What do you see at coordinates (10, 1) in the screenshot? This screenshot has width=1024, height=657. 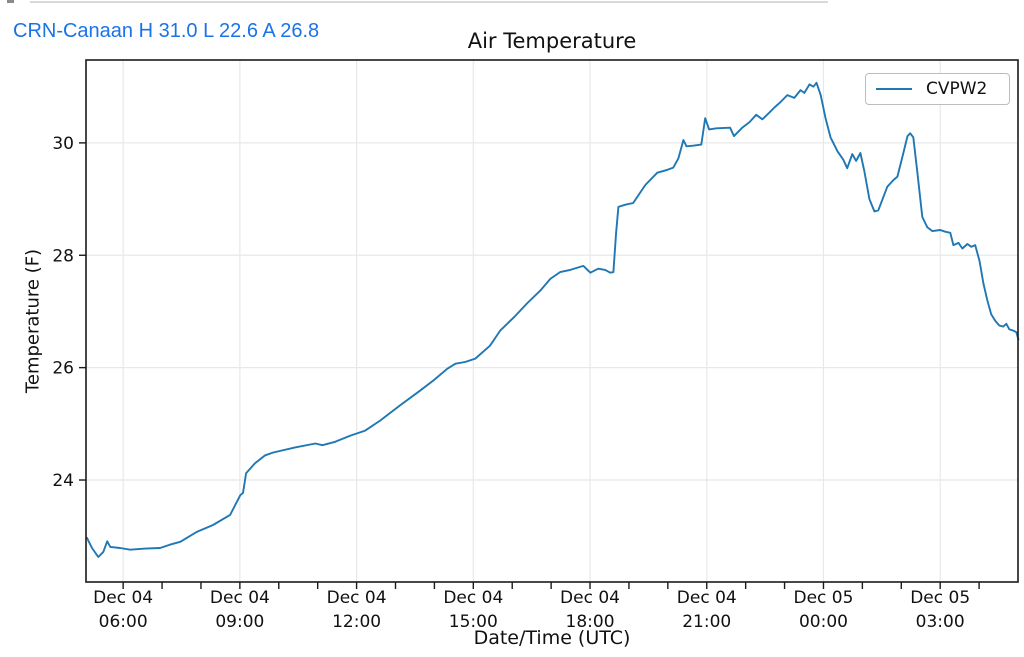 I see `window-corner-speck` at bounding box center [10, 1].